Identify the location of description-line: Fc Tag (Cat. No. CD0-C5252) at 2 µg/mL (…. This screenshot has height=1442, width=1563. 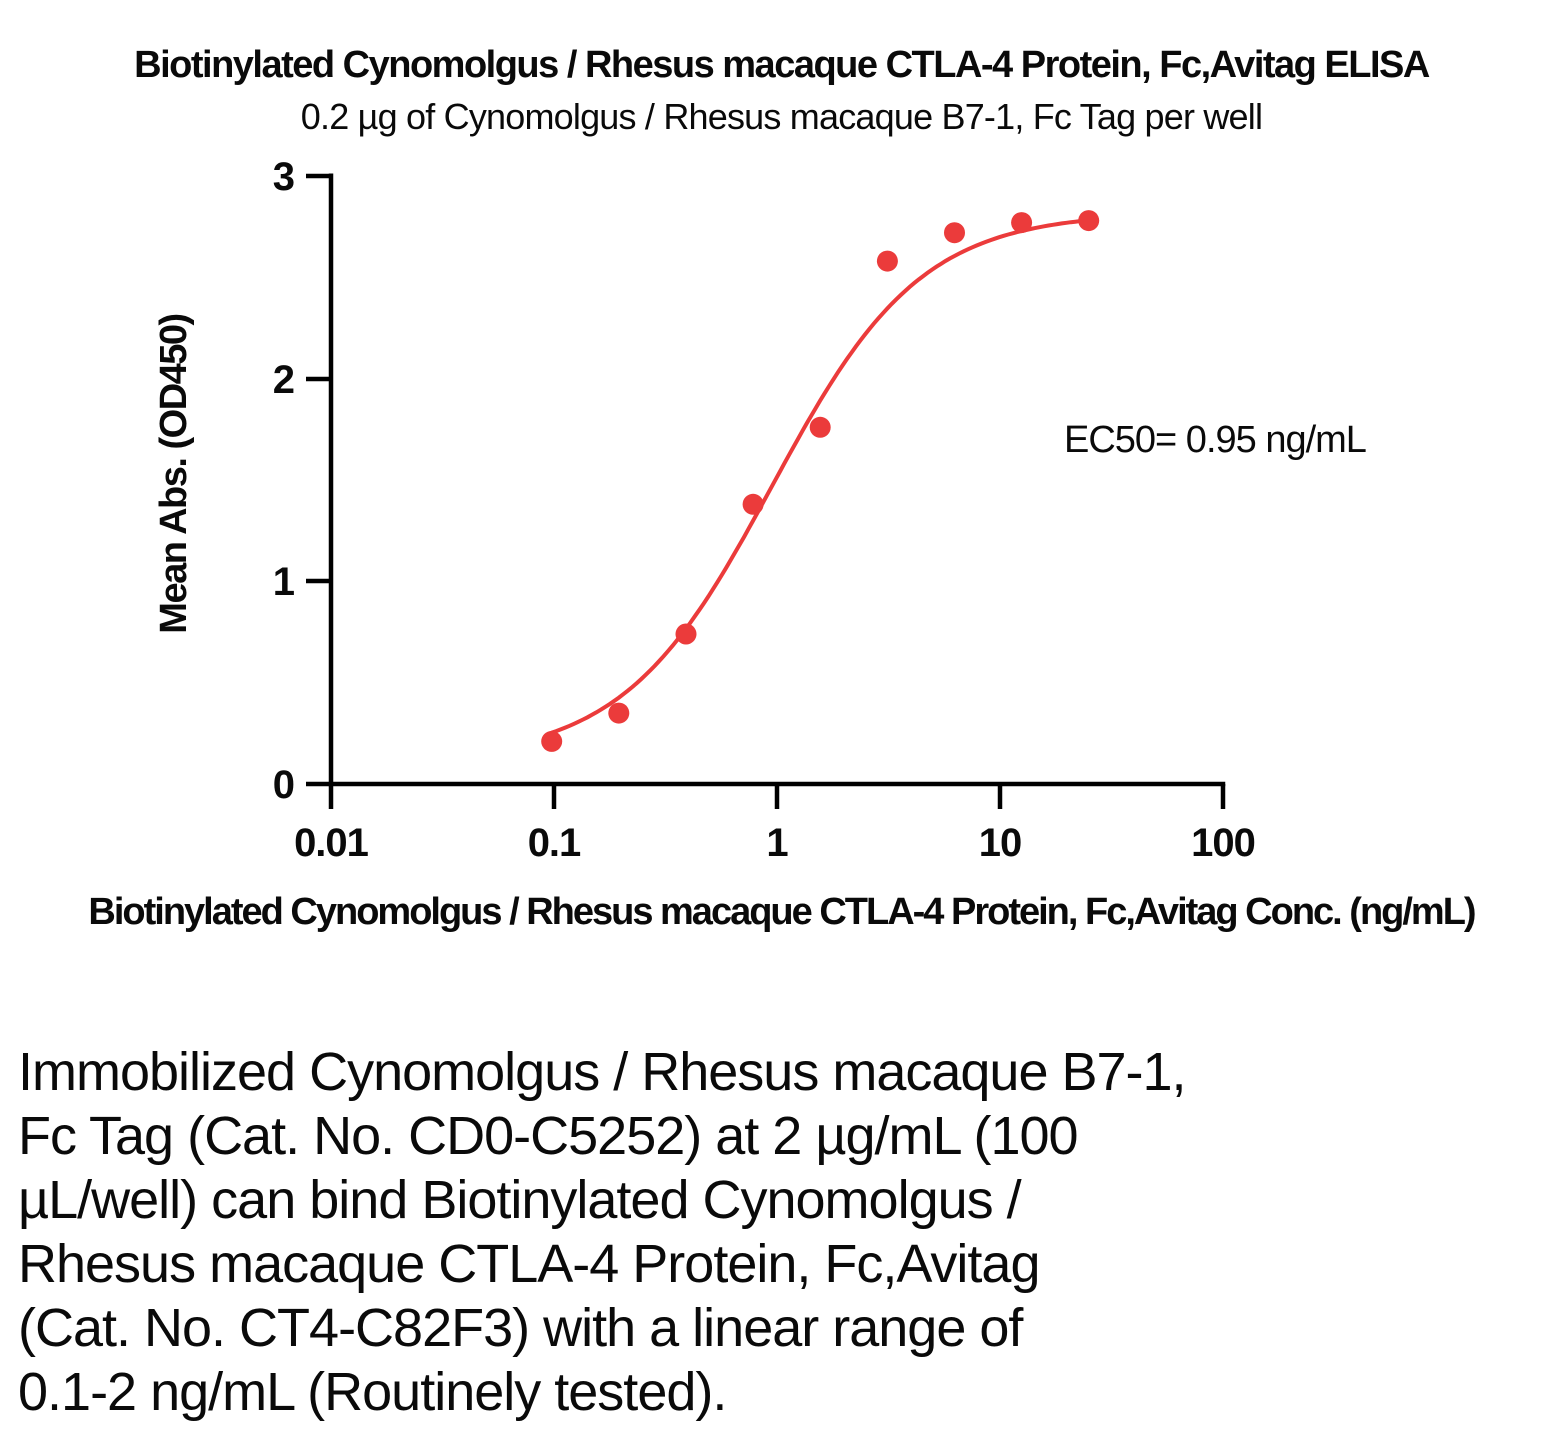
(548, 1136).